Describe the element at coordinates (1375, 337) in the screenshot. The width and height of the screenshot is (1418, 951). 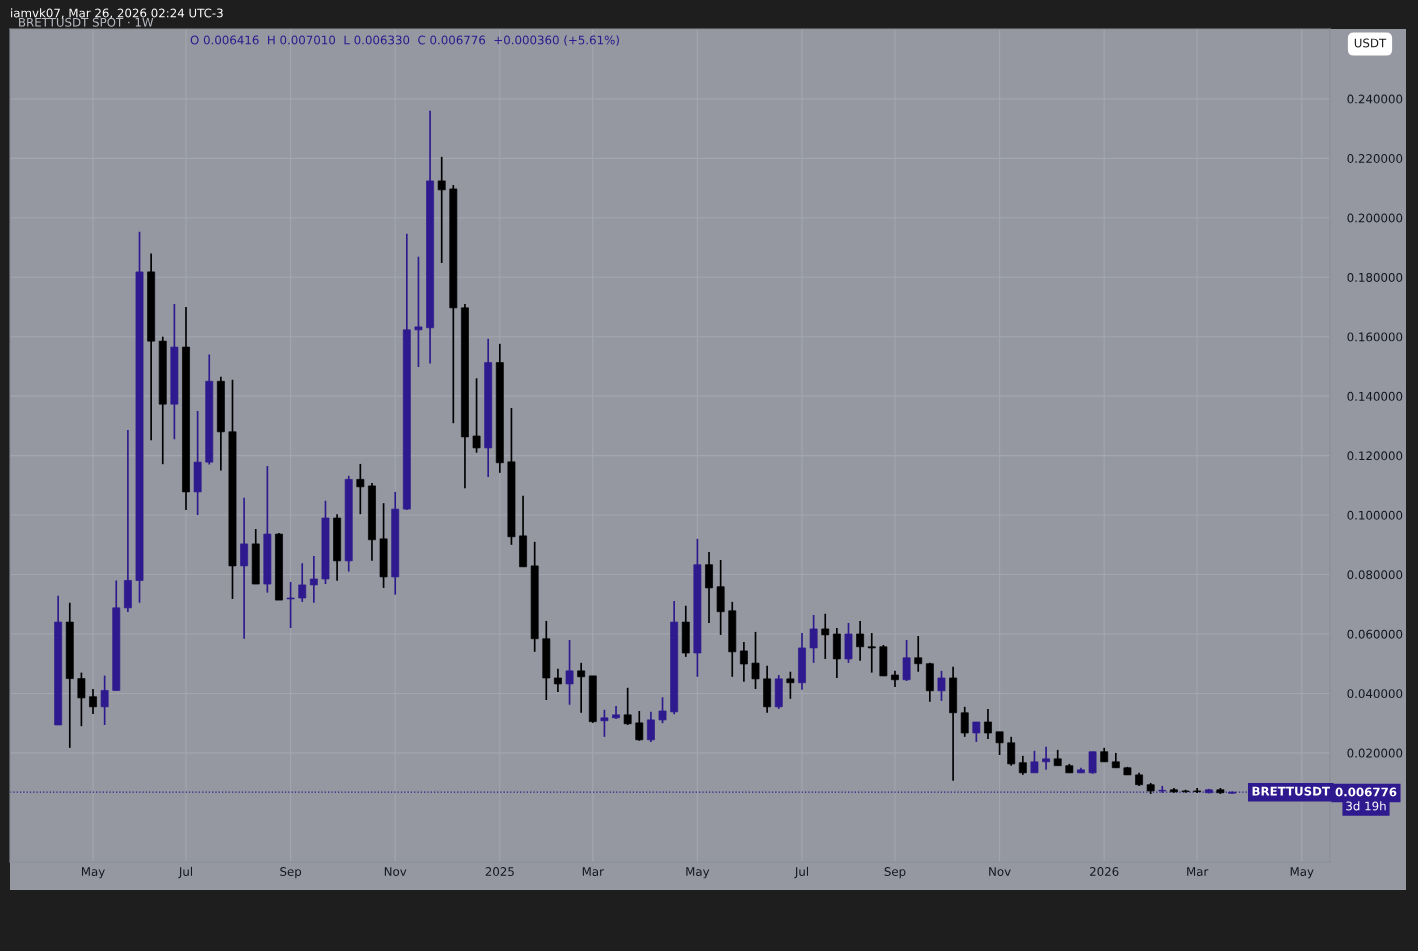
I see `y-tick-label: 0.160000` at that location.